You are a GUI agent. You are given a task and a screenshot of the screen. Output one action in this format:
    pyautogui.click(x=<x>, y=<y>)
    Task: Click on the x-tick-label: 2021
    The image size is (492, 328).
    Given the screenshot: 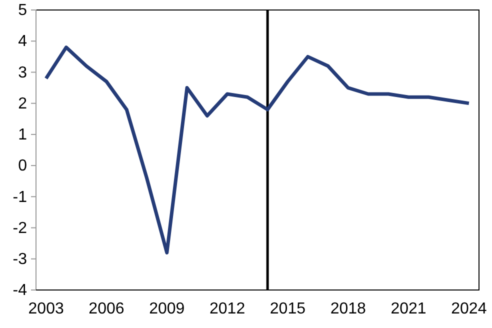 What is the action you would take?
    pyautogui.click(x=408, y=309)
    